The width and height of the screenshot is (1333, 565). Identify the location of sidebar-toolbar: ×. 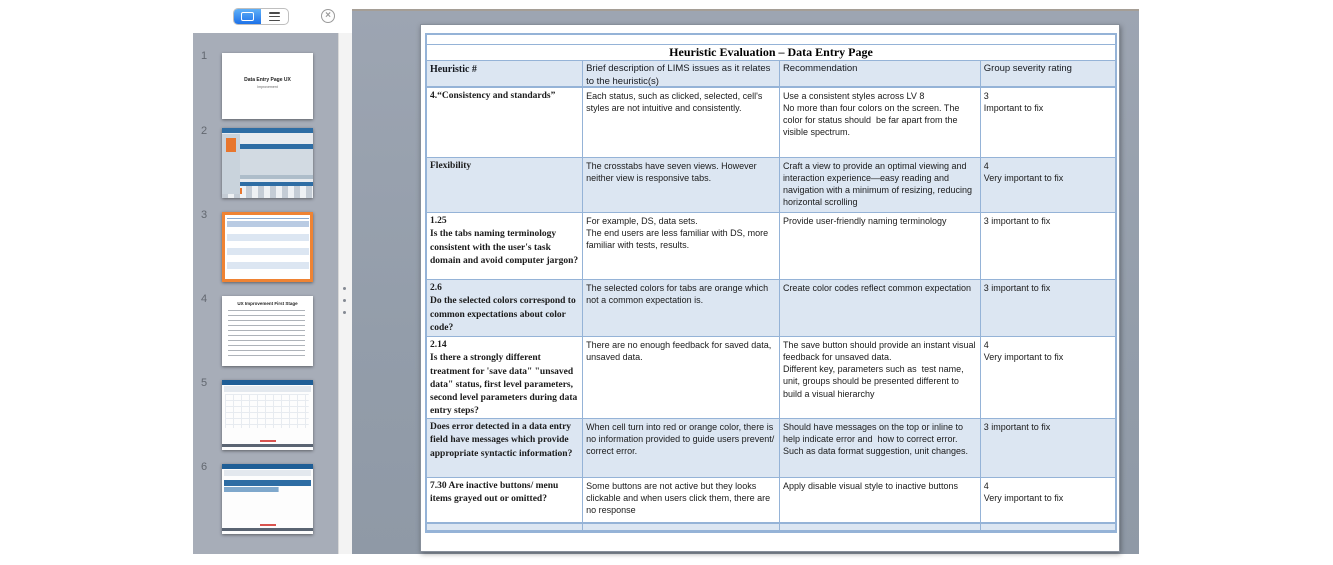
(272, 16).